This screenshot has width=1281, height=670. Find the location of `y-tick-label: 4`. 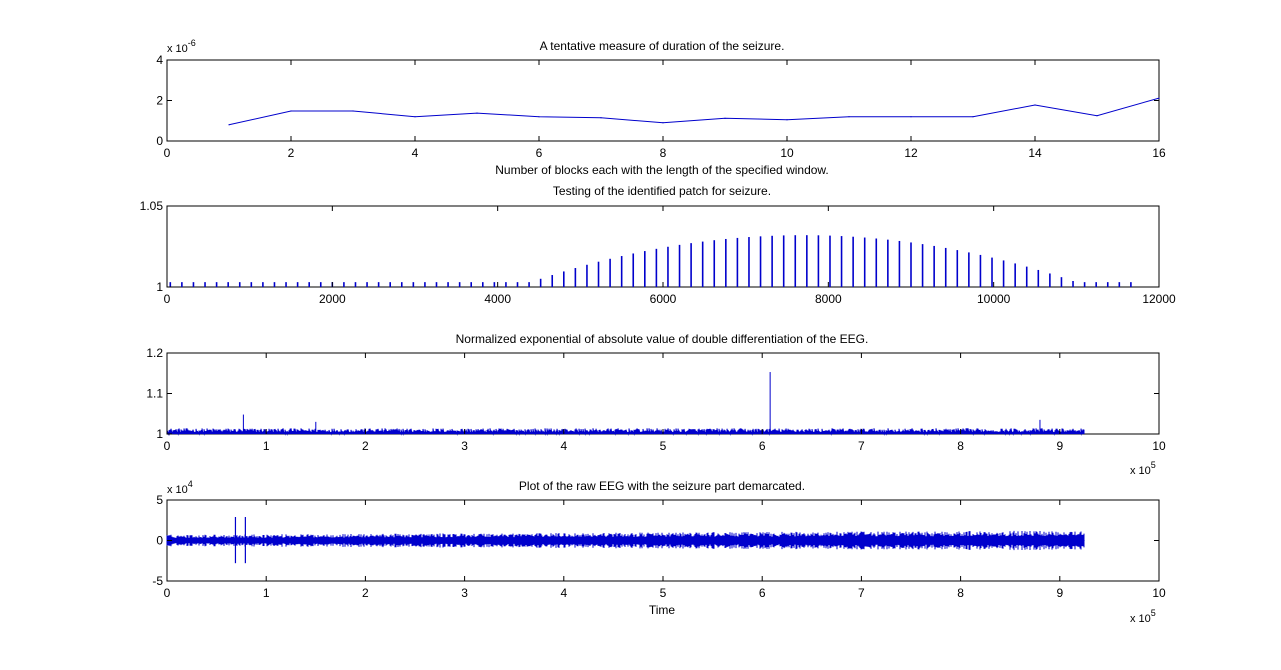

y-tick-label: 4 is located at coordinates (159, 60).